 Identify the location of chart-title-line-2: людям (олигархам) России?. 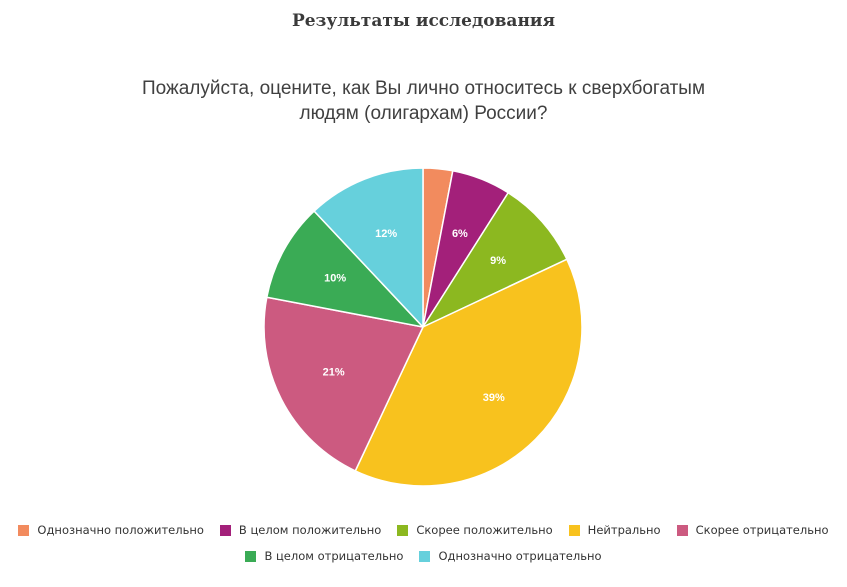
(423, 113).